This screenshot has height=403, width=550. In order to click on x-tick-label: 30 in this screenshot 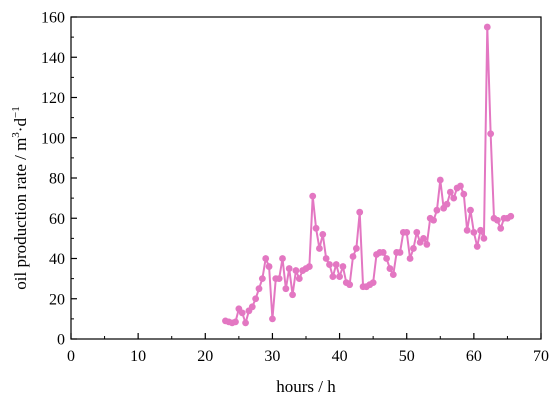, I will do `click(272, 356)`.